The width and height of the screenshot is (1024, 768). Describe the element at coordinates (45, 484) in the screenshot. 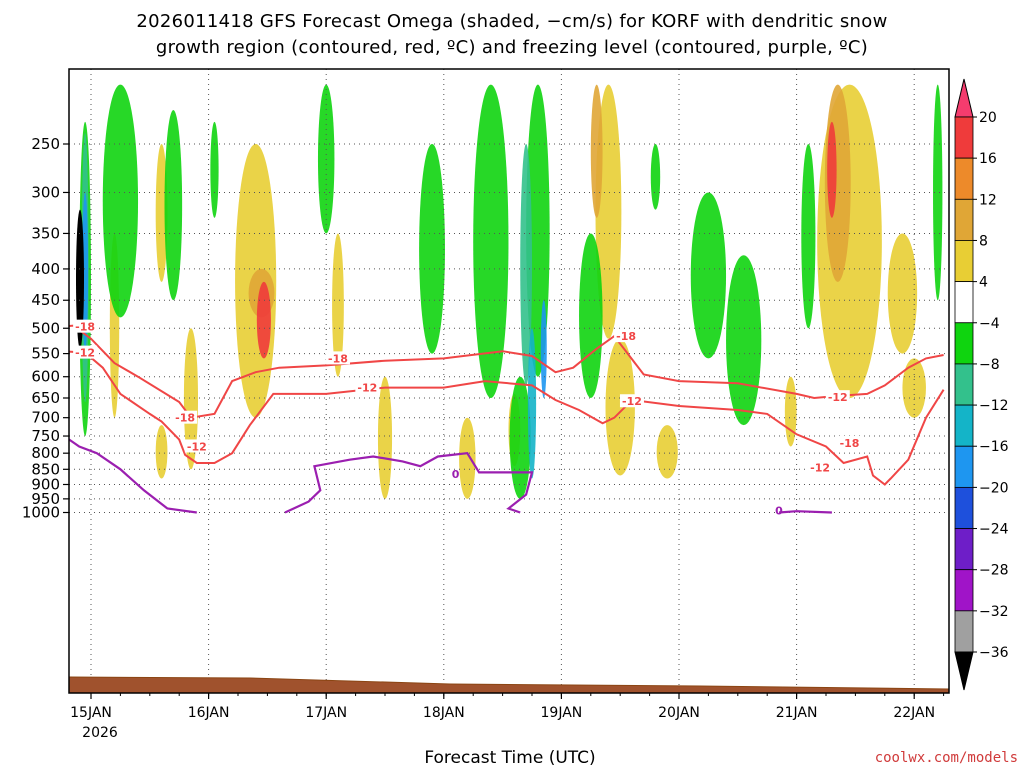

I see `y-tick-label: 900` at that location.